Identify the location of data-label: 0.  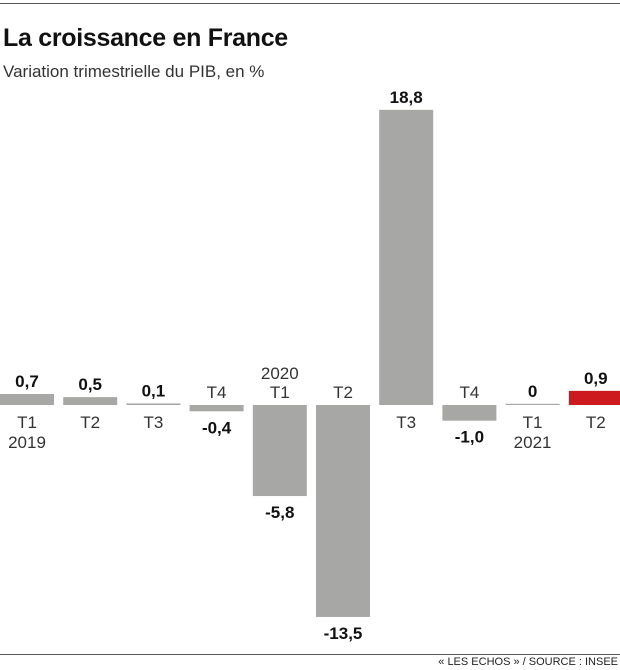
(532, 391).